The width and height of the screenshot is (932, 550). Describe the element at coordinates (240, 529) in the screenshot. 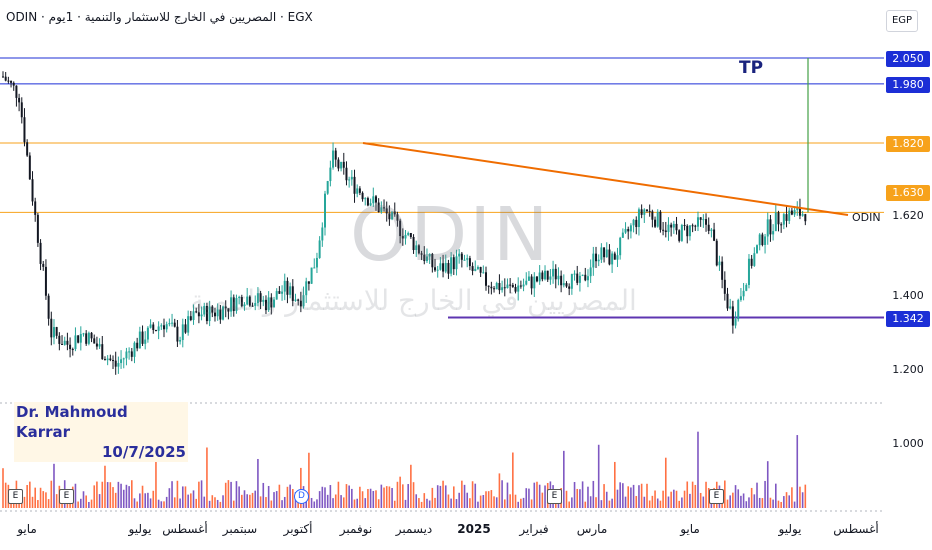

I see `month-label: سبتمبر` at that location.